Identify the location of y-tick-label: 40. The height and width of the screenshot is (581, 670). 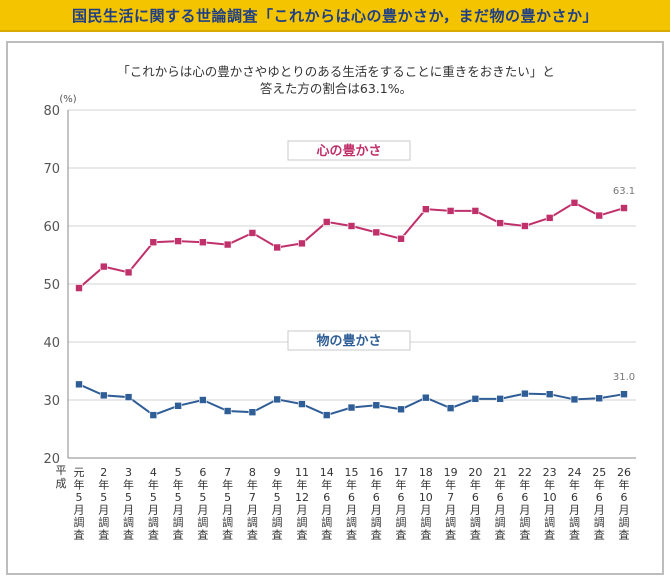
(51, 343).